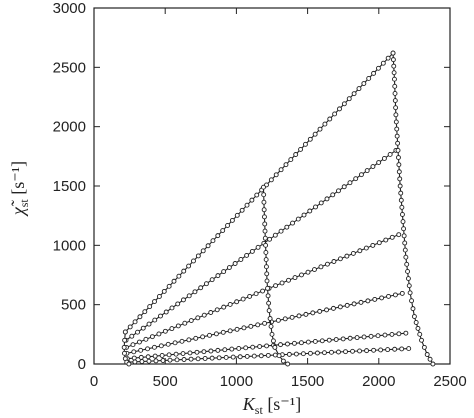  What do you see at coordinates (236, 381) in the screenshot?
I see `x-tick-label: 1000` at bounding box center [236, 381].